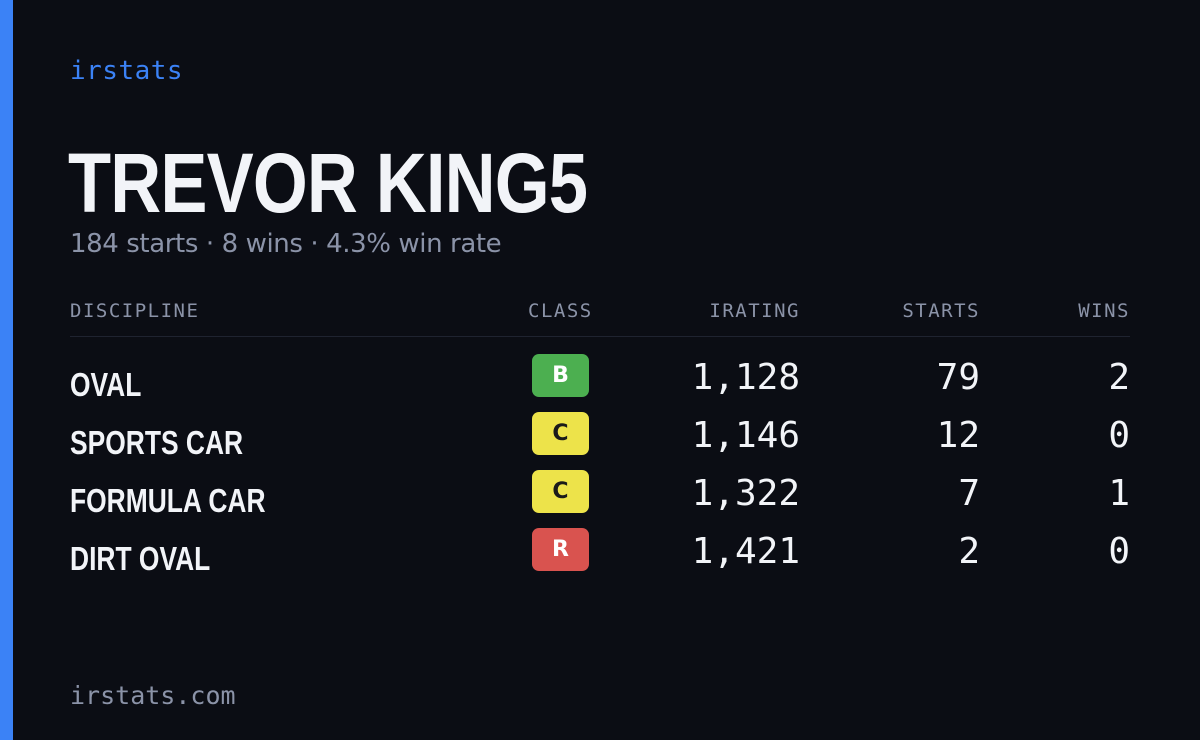 This screenshot has width=1200, height=740. I want to click on header-irating: IRATING, so click(754, 311).